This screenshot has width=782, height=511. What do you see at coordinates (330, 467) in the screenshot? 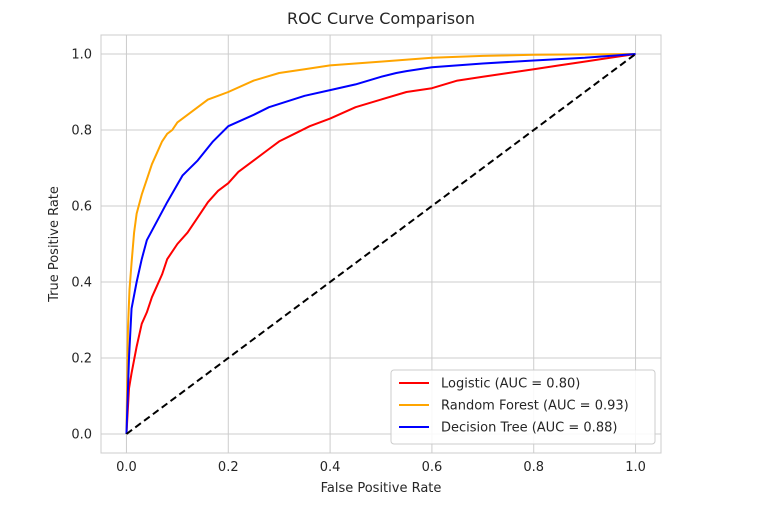
I see `x-tick-label: 0.4` at bounding box center [330, 467].